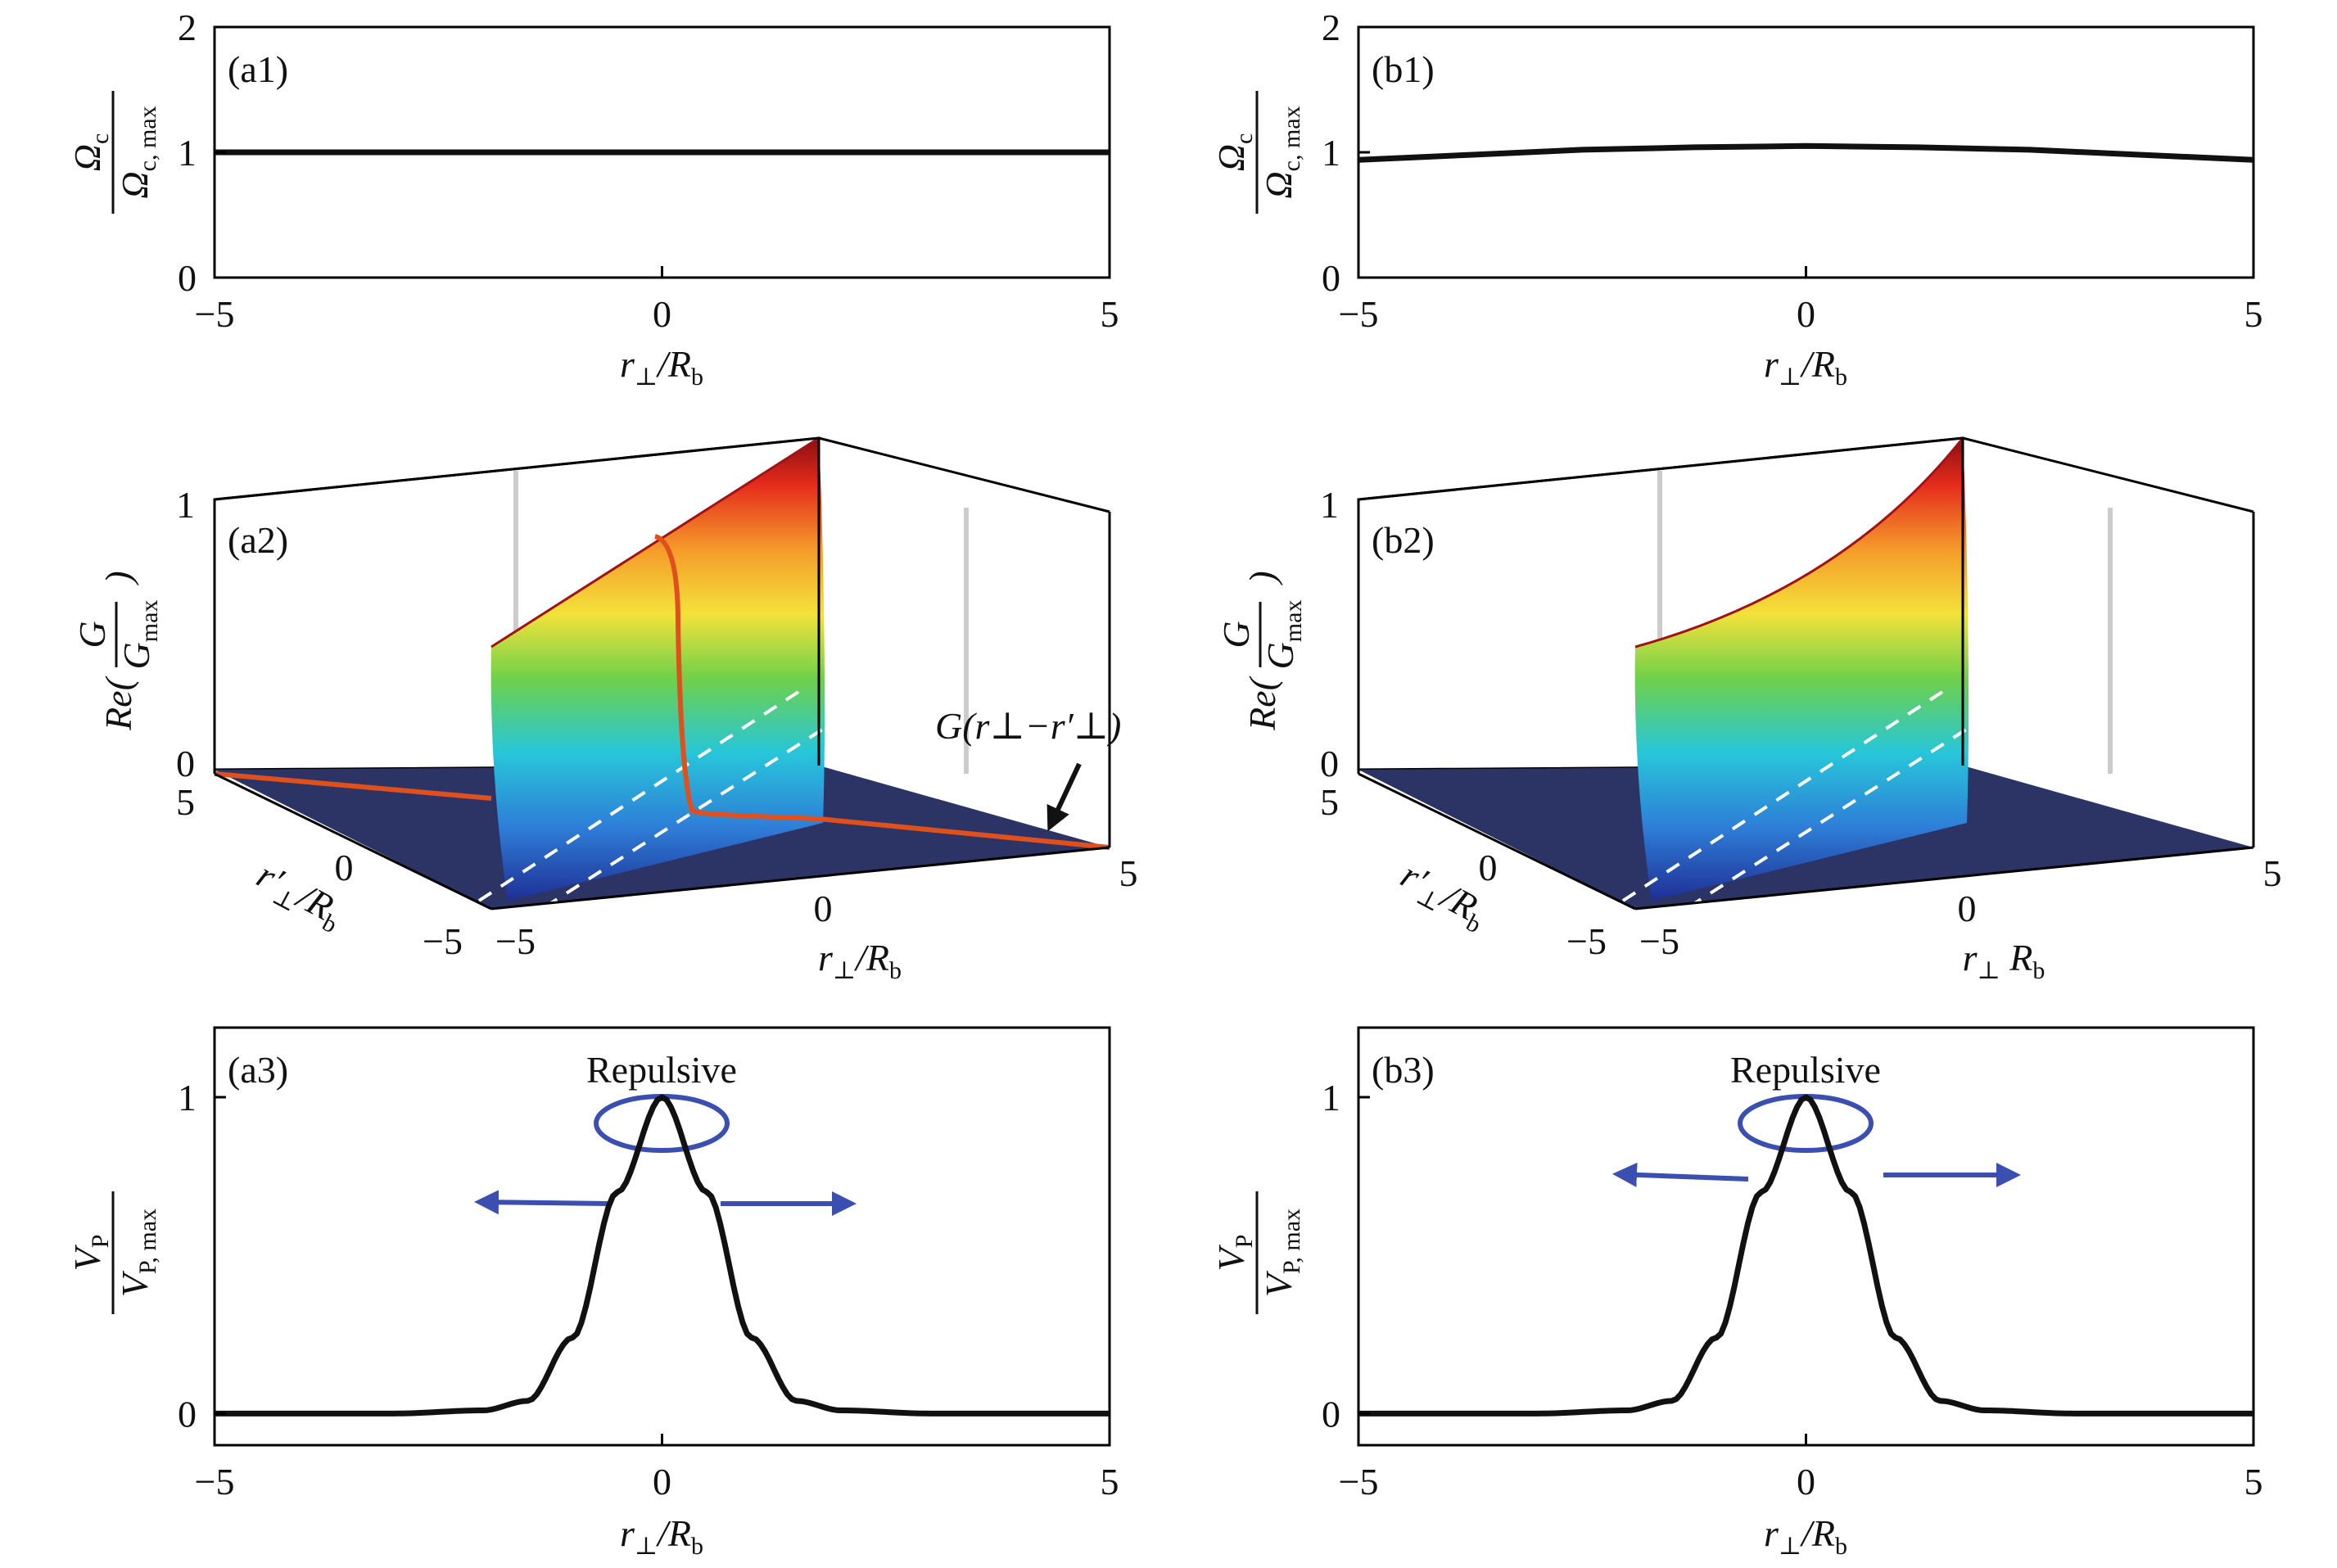 The image size is (2337, 1568). I want to click on panel-label-a3: (a3), so click(258, 1070).